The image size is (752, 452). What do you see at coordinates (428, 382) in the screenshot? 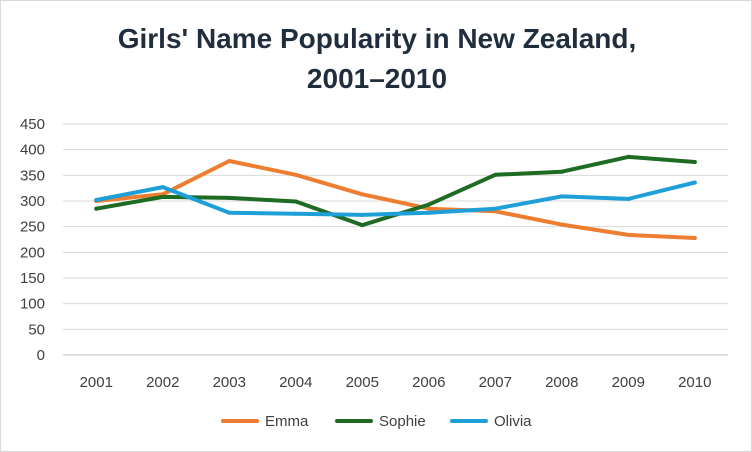
I see `x-tick-label: 2006` at bounding box center [428, 382].